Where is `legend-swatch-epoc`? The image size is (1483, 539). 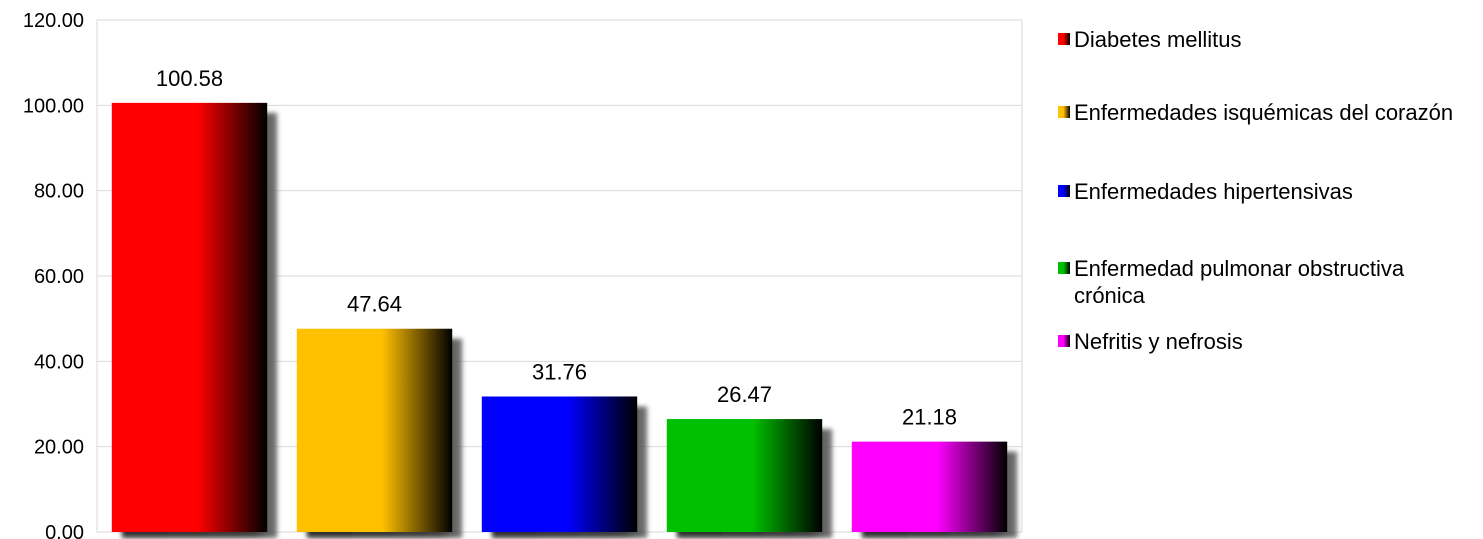
legend-swatch-epoc is located at coordinates (1064, 268).